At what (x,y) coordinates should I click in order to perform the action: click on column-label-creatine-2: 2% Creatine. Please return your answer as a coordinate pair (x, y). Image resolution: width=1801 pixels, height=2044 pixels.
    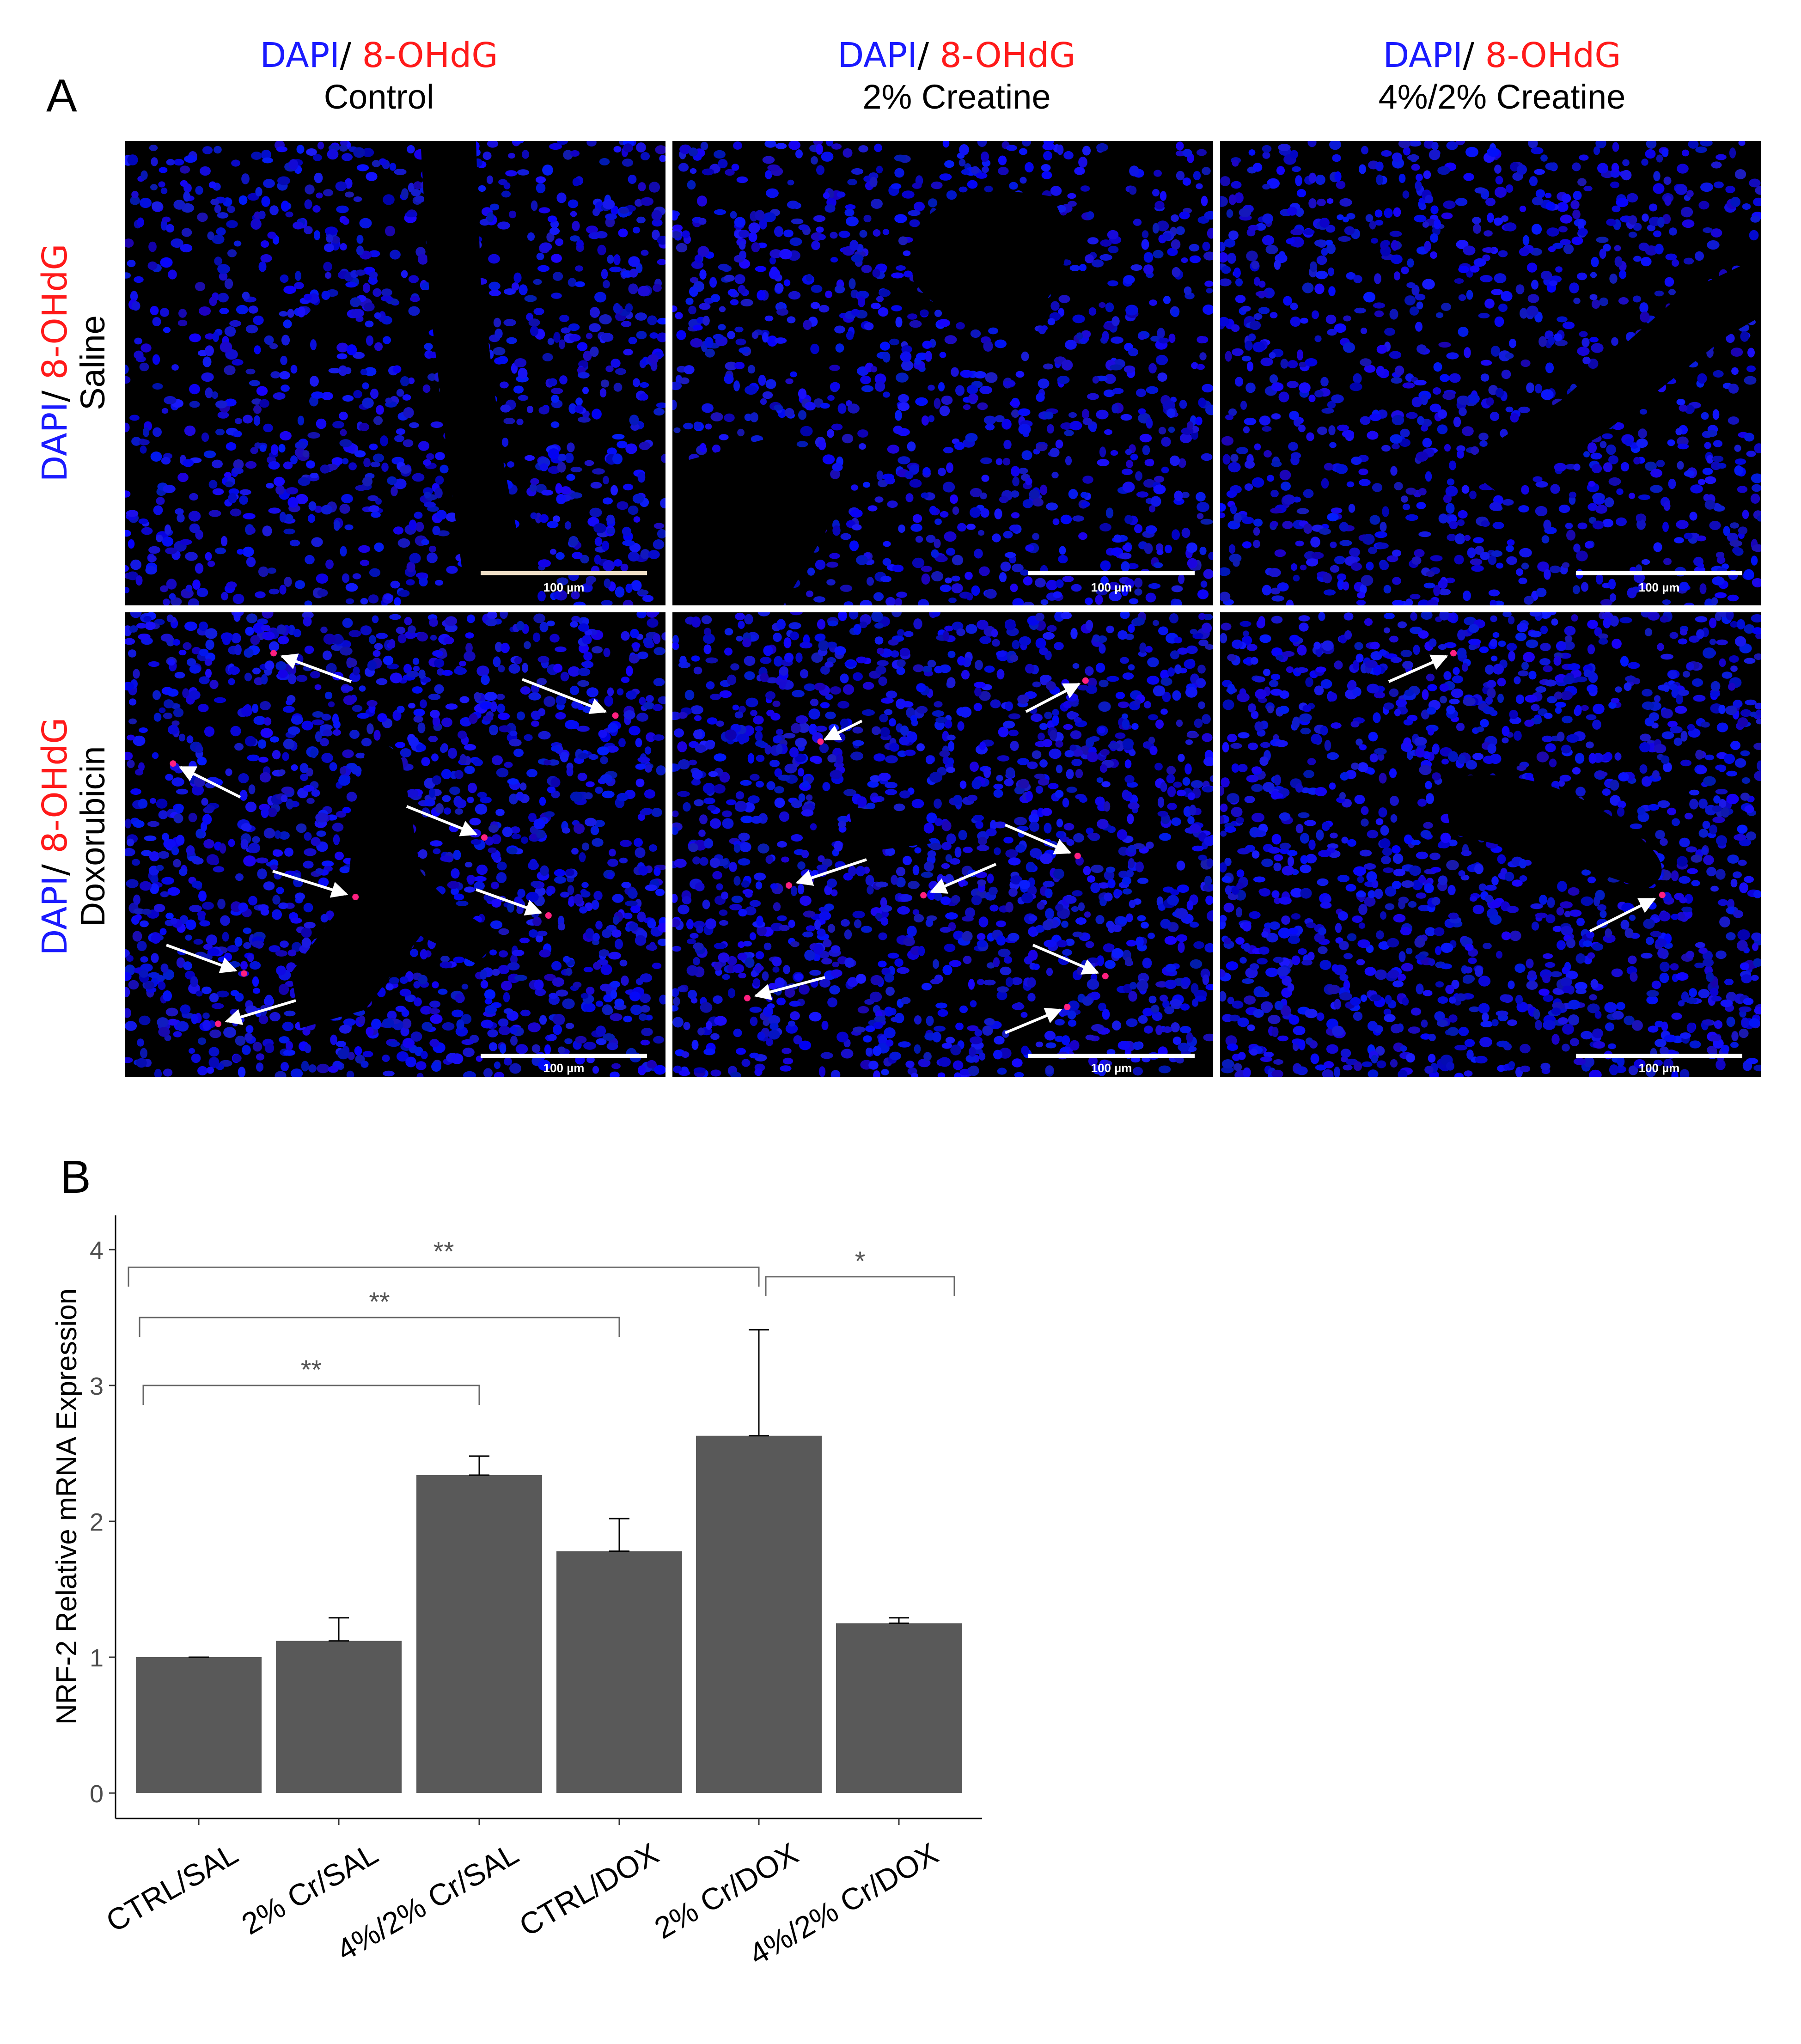
    Looking at the image, I should click on (956, 97).